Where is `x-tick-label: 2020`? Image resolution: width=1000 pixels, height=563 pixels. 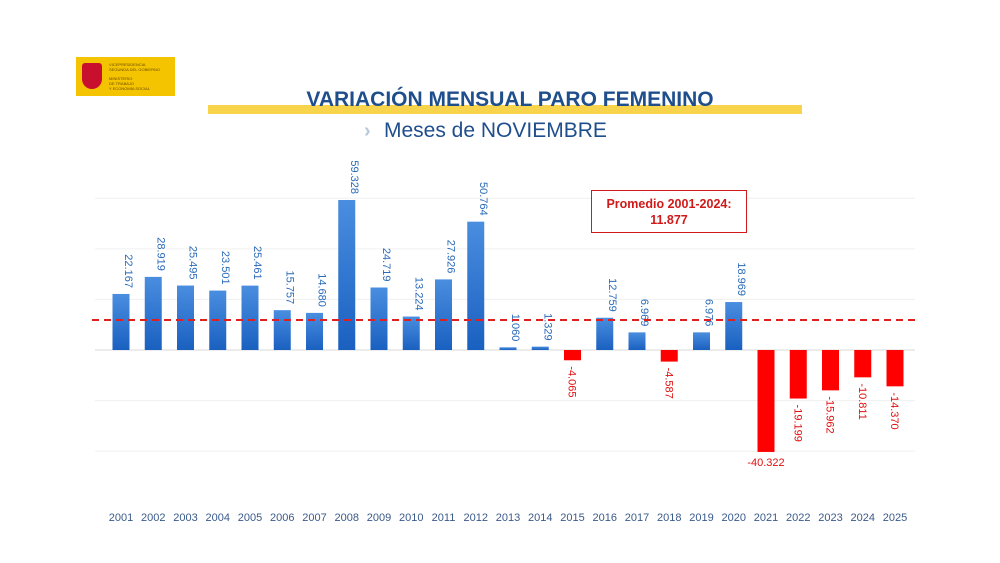 x-tick-label: 2020 is located at coordinates (734, 518).